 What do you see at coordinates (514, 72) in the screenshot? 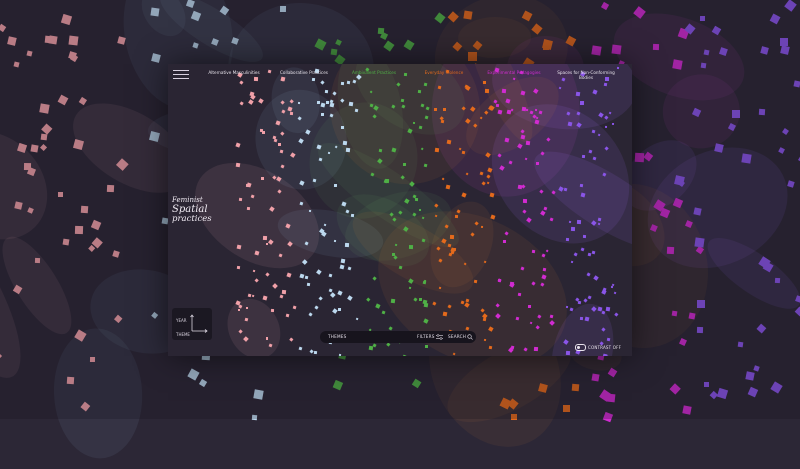
I see `theme-experimental-pedagogies: Experimental Pedagogies` at bounding box center [514, 72].